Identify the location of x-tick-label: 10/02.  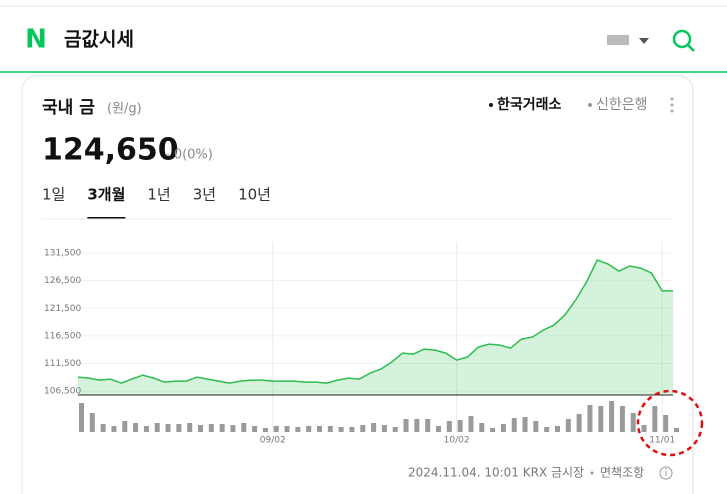
(457, 441).